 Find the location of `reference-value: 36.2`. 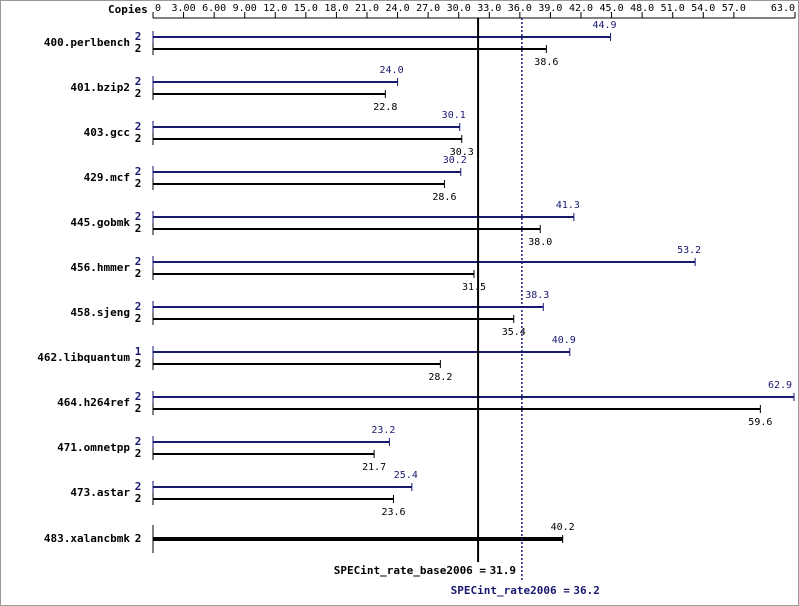

reference-value: 36.2 is located at coordinates (586, 590).